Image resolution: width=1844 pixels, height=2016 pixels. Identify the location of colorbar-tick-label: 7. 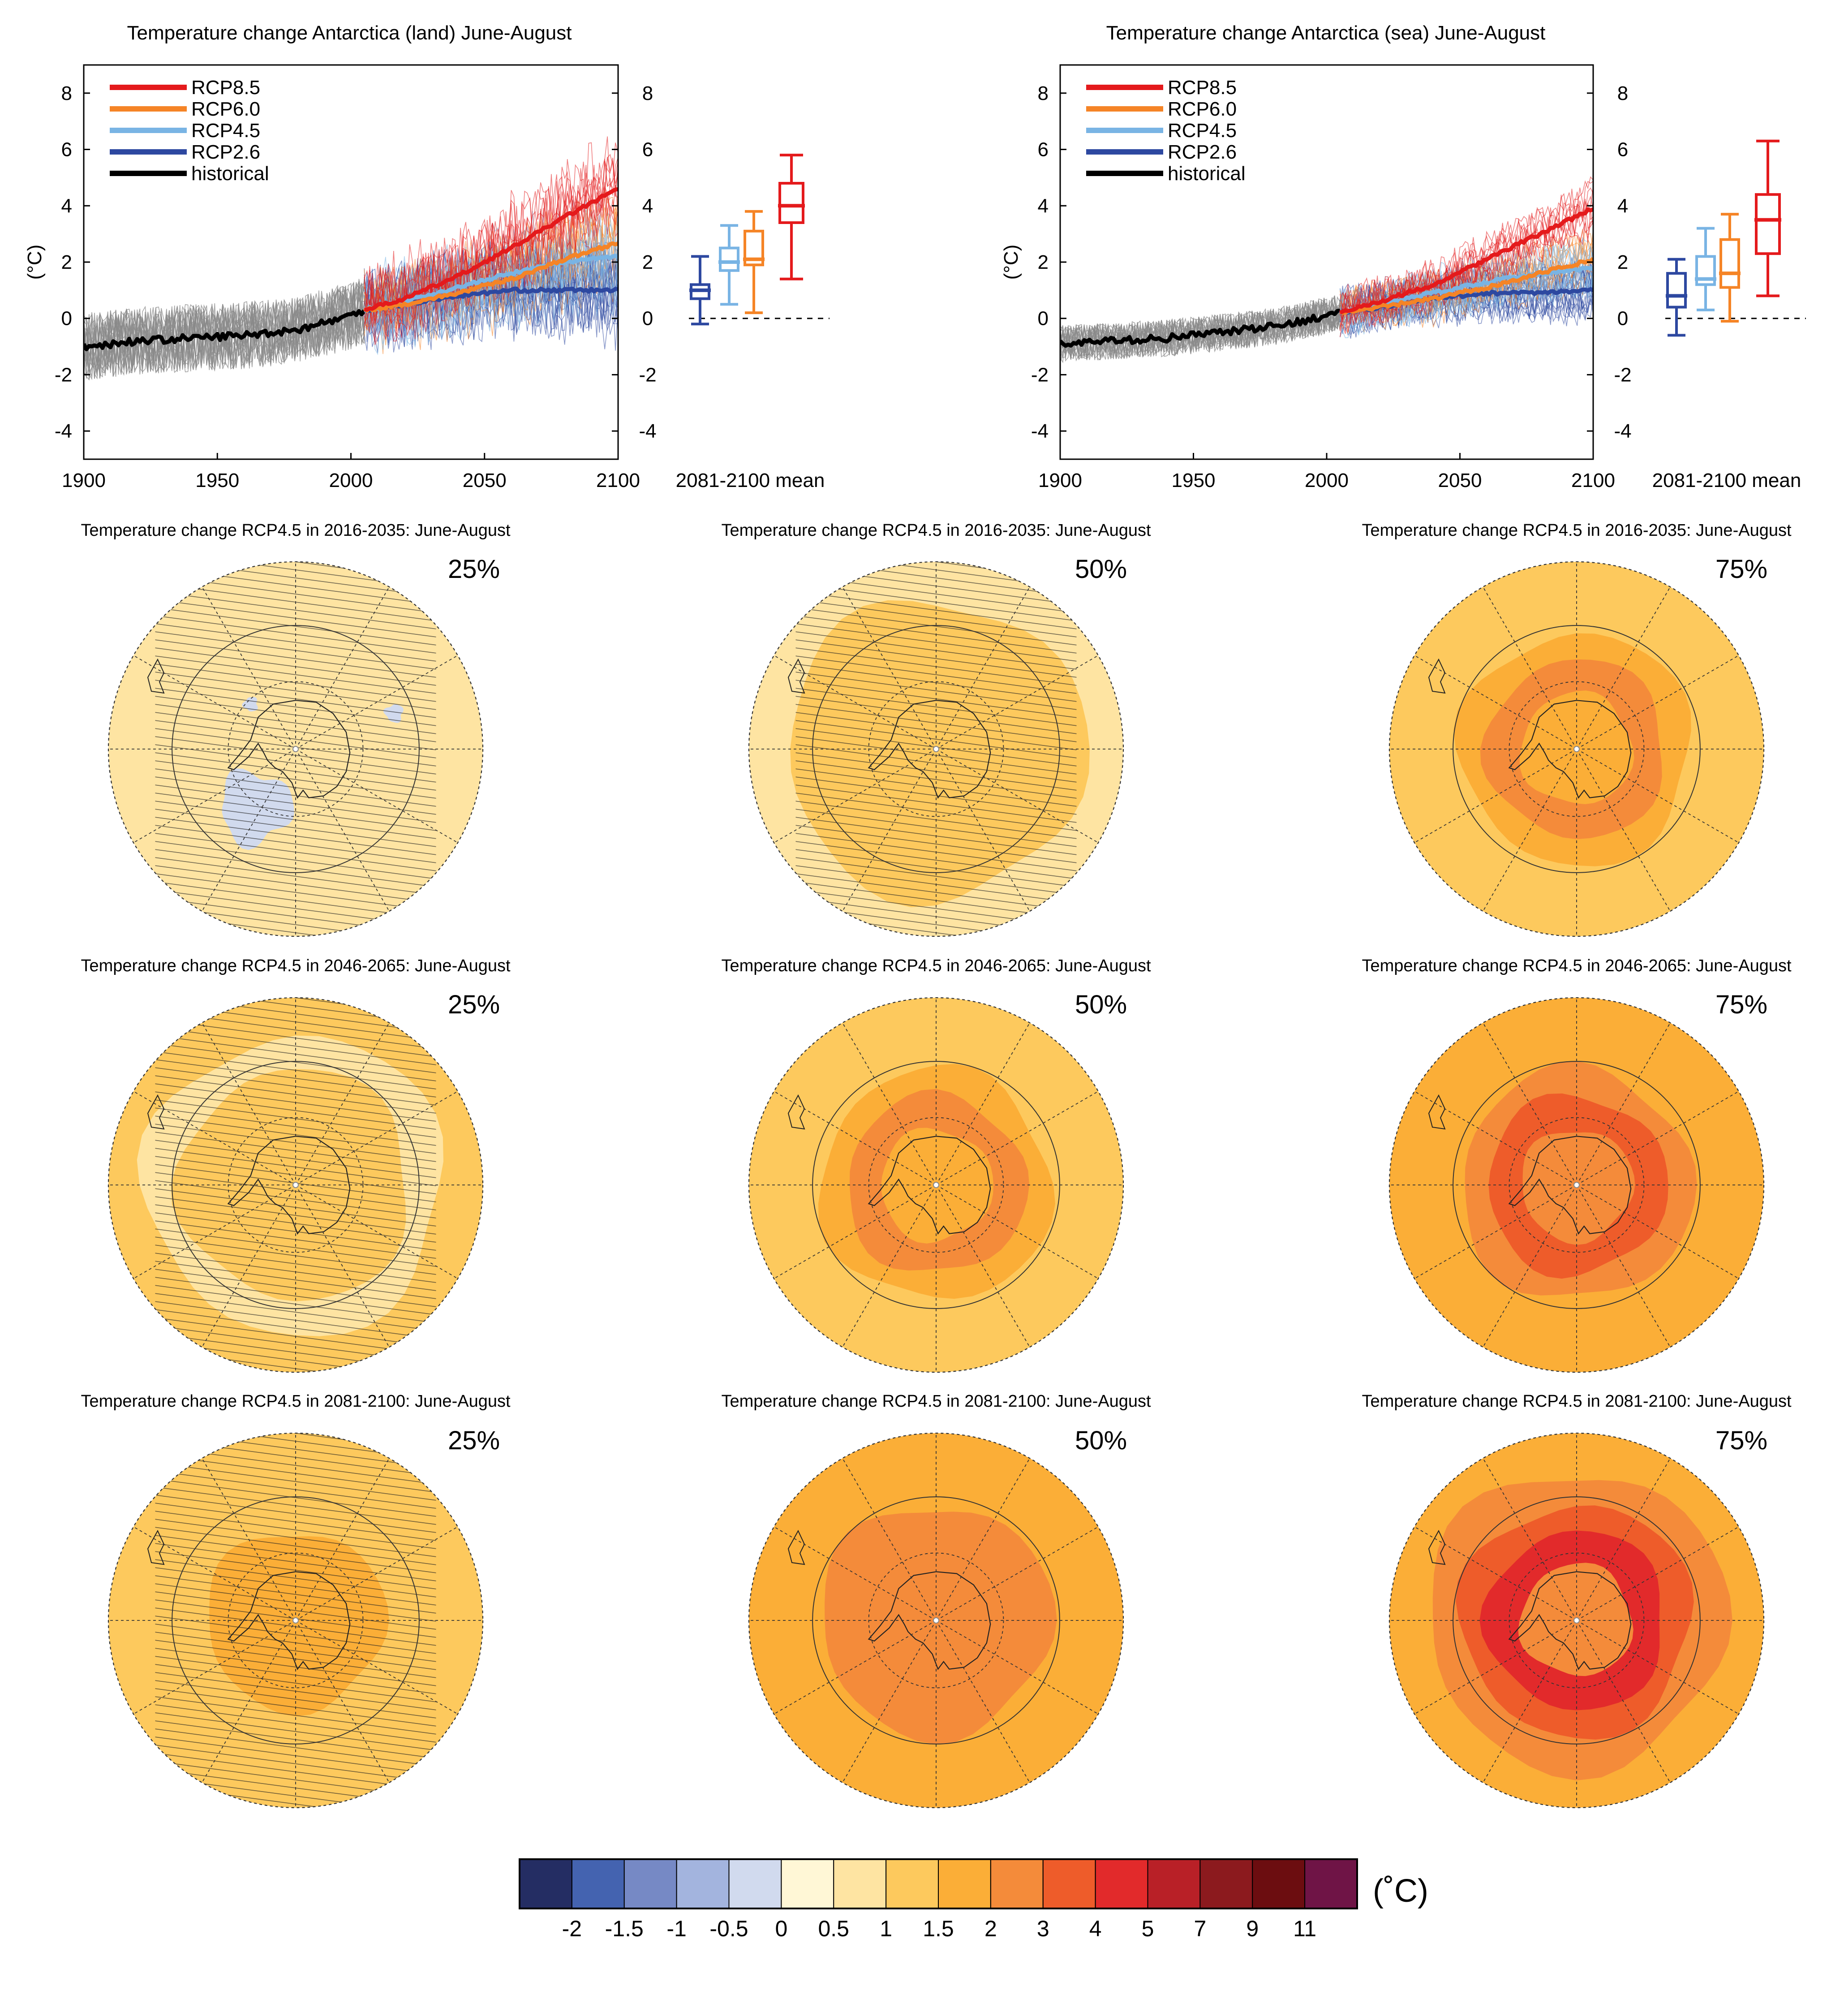
(1200, 1928).